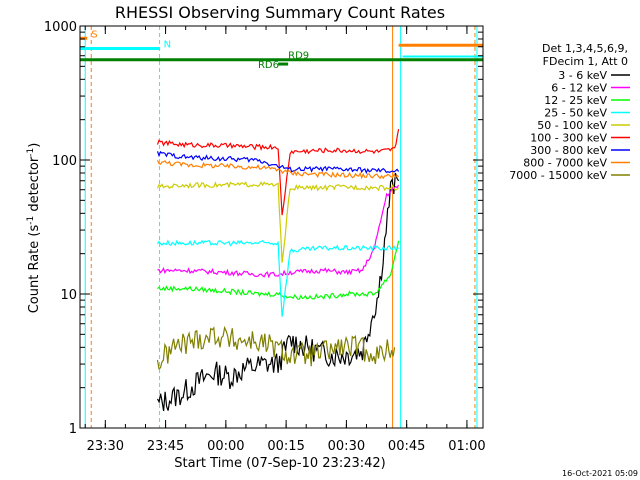 The image size is (640, 480). What do you see at coordinates (572, 125) in the screenshot?
I see `legend-label-4: 50 - 100 keV` at bounding box center [572, 125].